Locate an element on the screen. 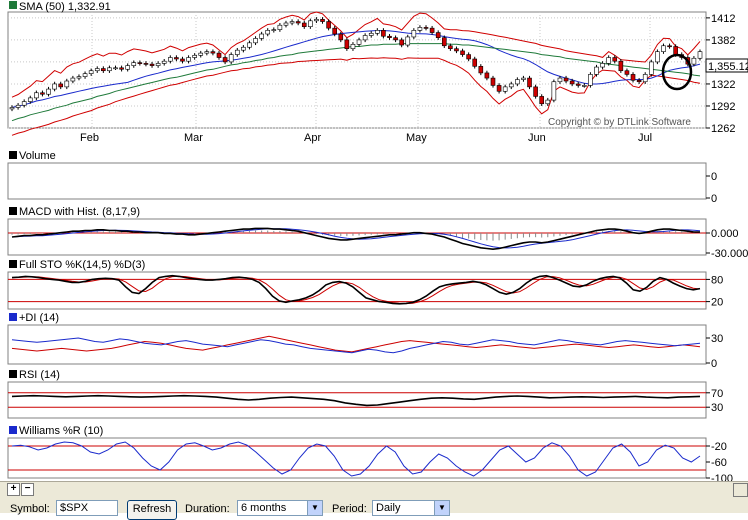 This screenshot has height=520, width=748. month-label: Apr is located at coordinates (312, 138).